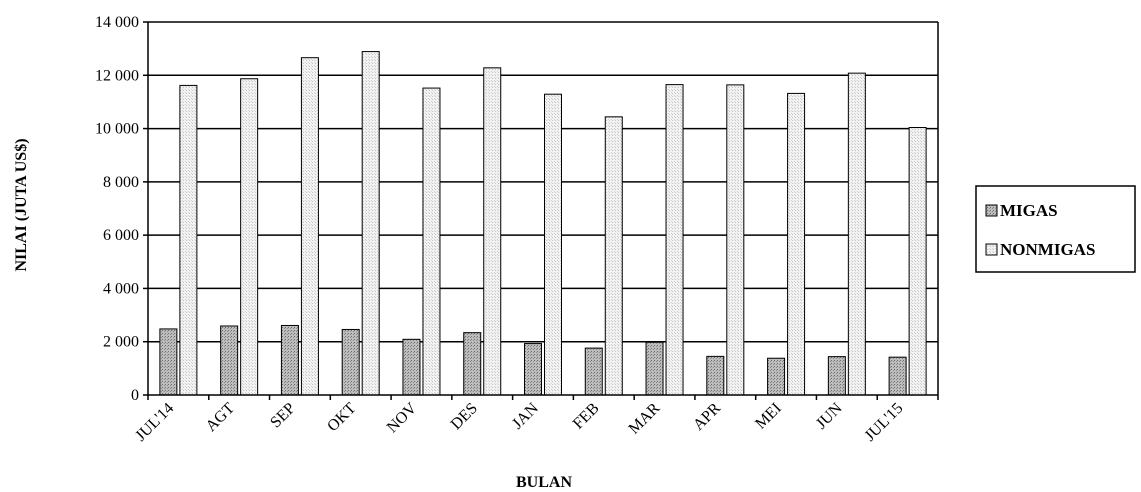 The width and height of the screenshot is (1141, 492). I want to click on y-axis-ticks: 0 2 000 4 000 6 000 8 000 10 000 12 000 14 000, so click(121, 209).